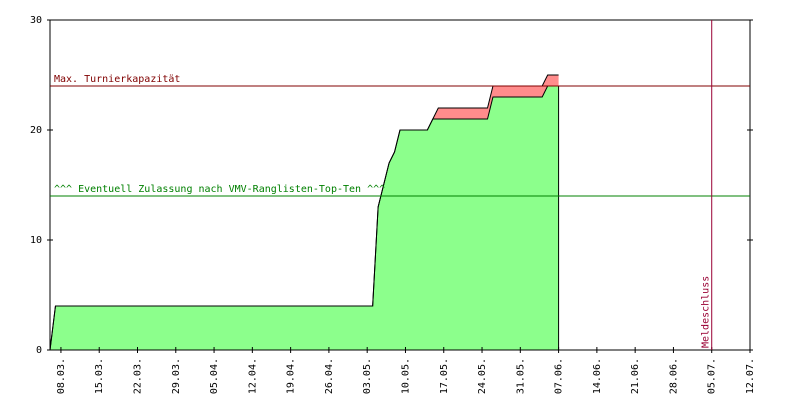 Image resolution: width=800 pixels, height=400 pixels. I want to click on y-tick-label: 30, so click(36, 20).